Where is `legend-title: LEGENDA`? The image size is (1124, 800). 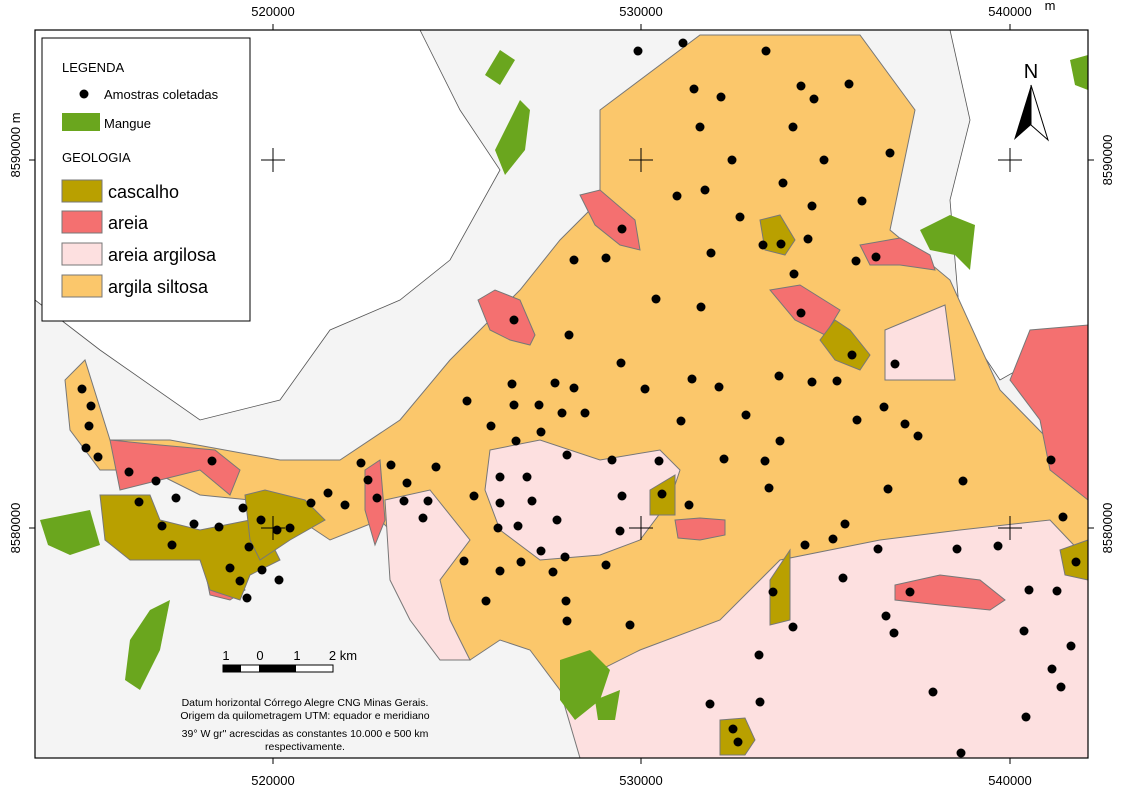 legend-title: LEGENDA is located at coordinates (93, 67).